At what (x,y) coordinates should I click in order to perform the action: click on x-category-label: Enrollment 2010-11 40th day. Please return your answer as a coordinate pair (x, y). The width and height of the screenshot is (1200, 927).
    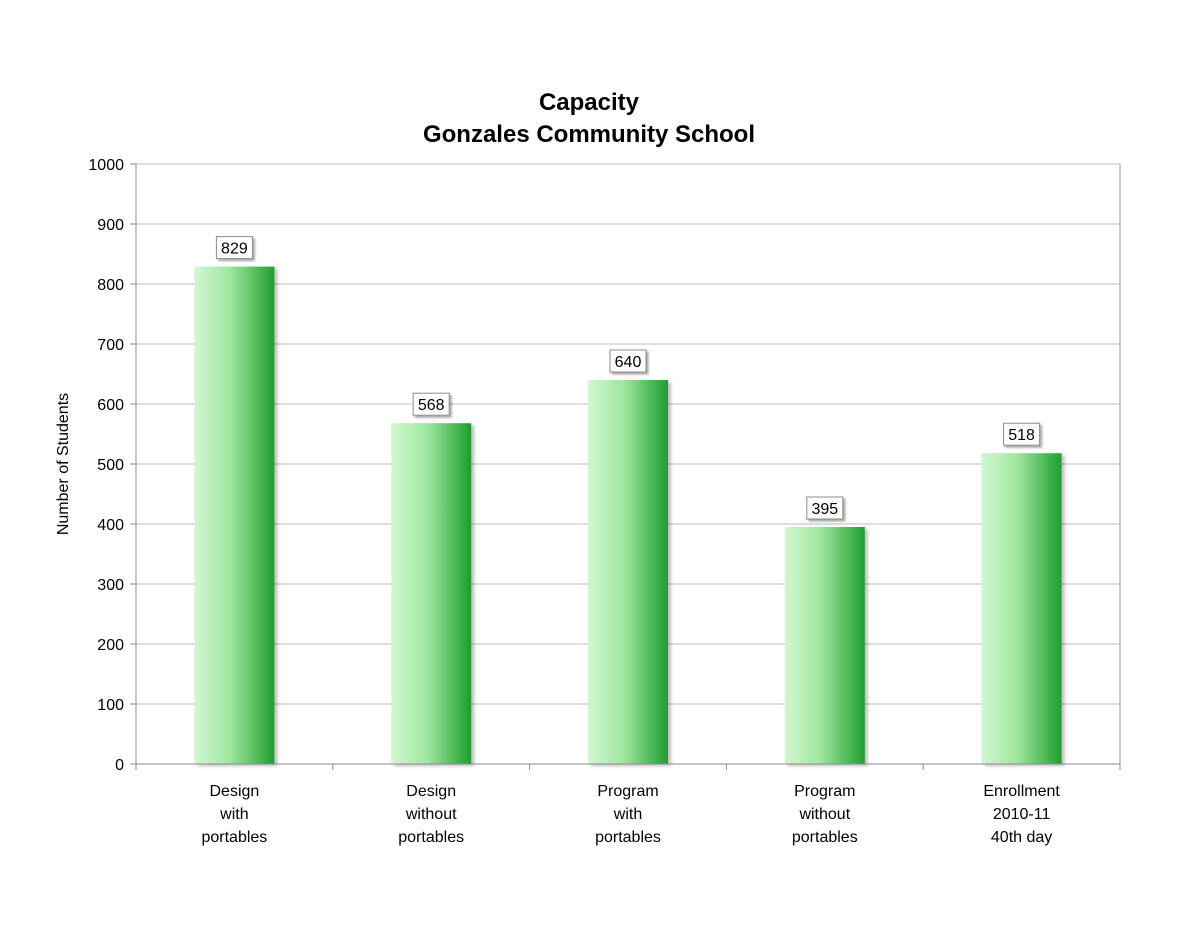
    Looking at the image, I should click on (1021, 814).